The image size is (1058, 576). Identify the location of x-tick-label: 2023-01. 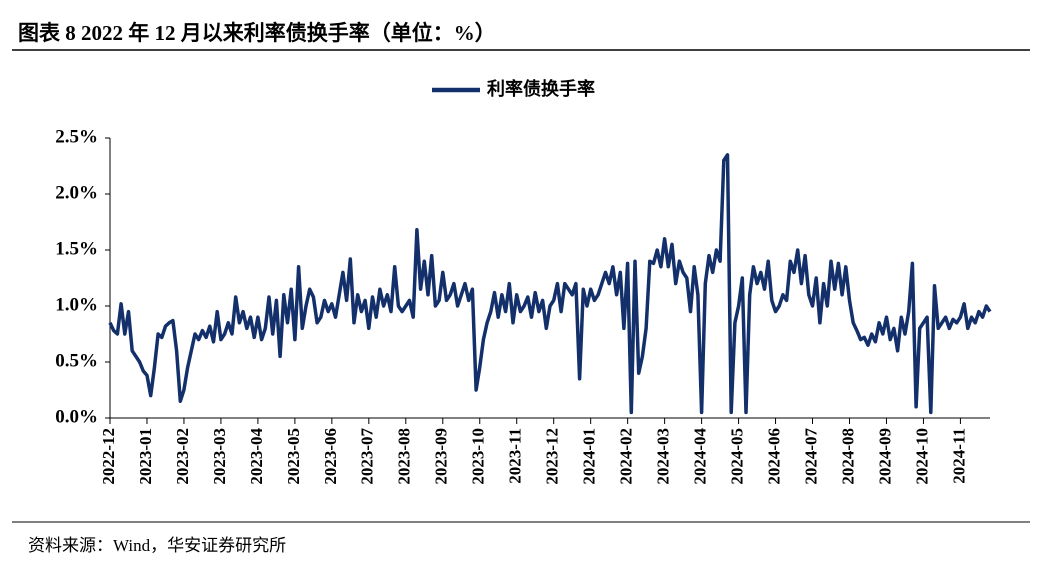
(145, 456).